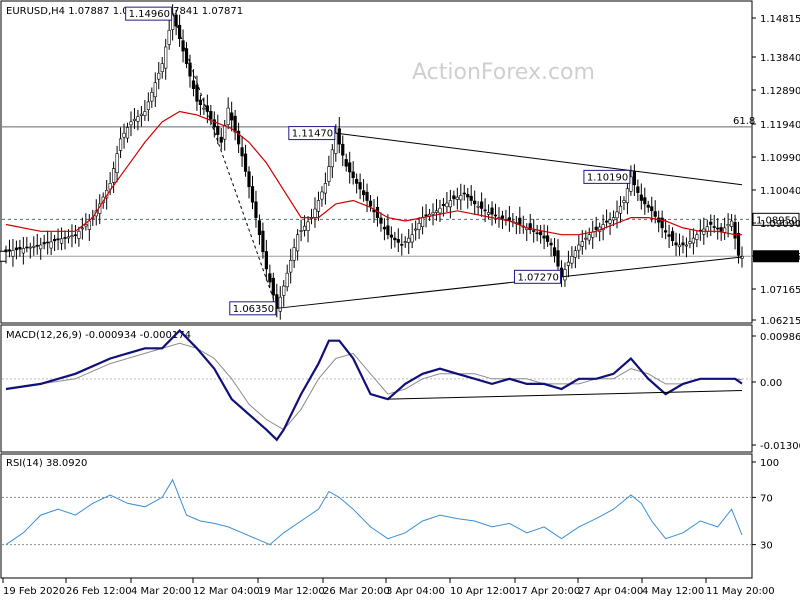 This screenshot has width=800, height=600. Describe the element at coordinates (744, 121) in the screenshot. I see `fib-level-label: 61.8` at that location.